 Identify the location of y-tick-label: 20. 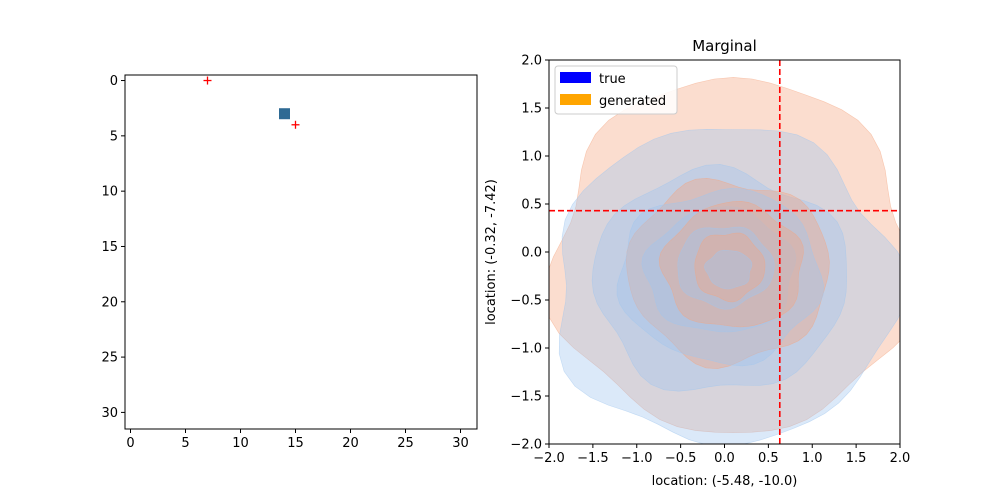
(109, 302).